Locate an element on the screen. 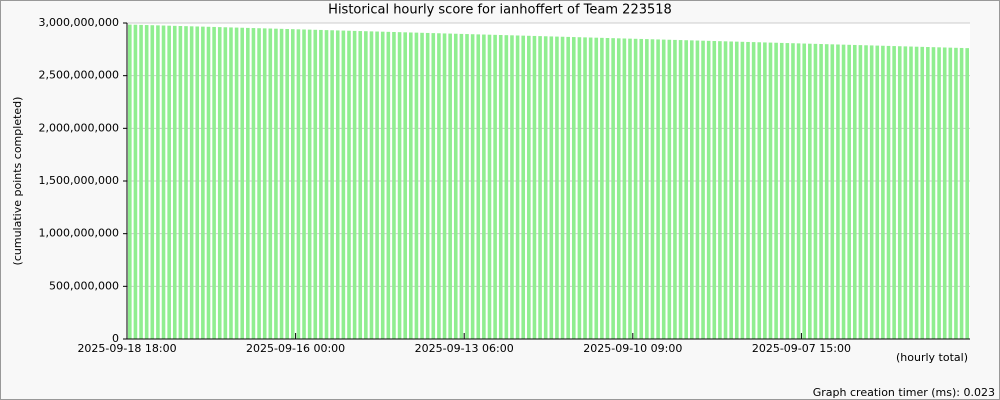  x-tick-label: 2025-09-16 00:00 is located at coordinates (295, 348).